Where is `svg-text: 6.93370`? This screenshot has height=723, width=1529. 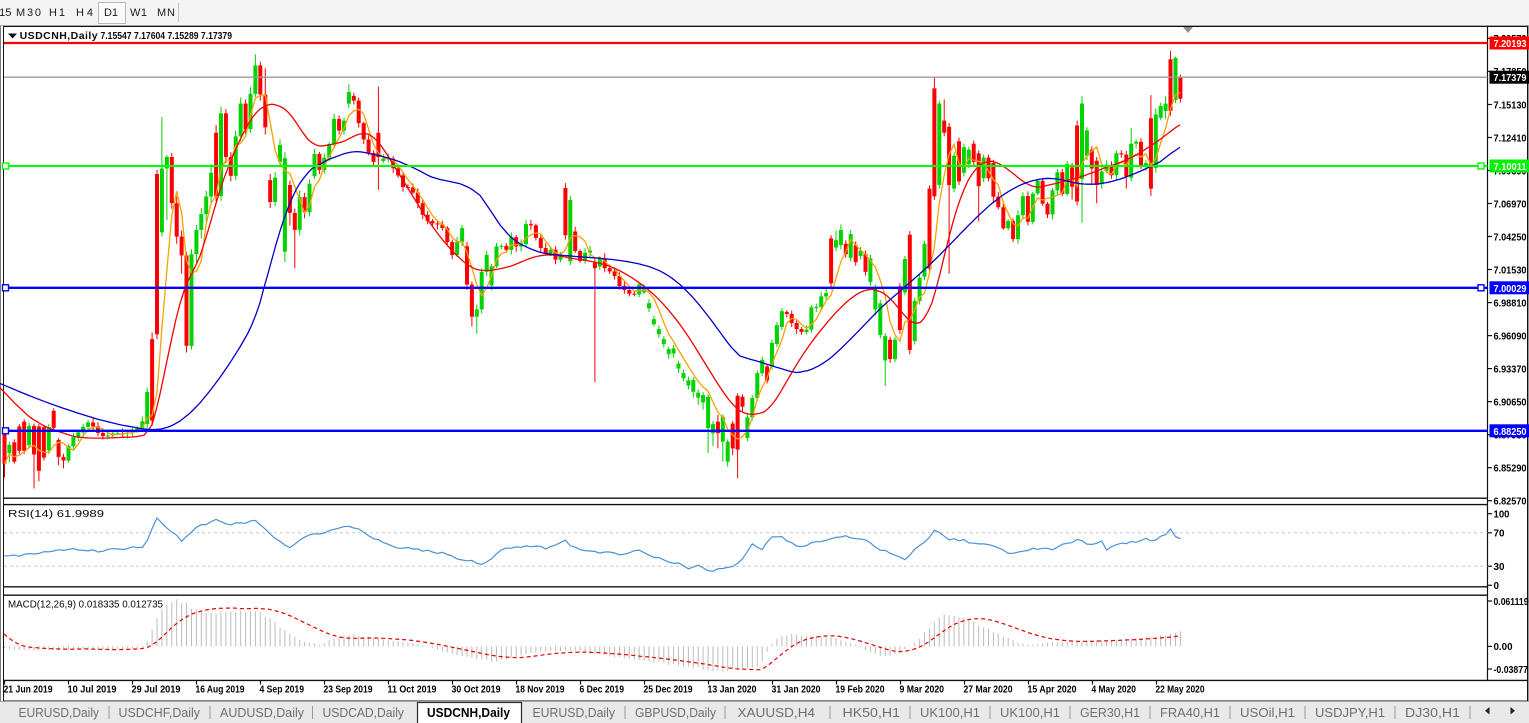
svg-text: 6.93370 is located at coordinates (1510, 369).